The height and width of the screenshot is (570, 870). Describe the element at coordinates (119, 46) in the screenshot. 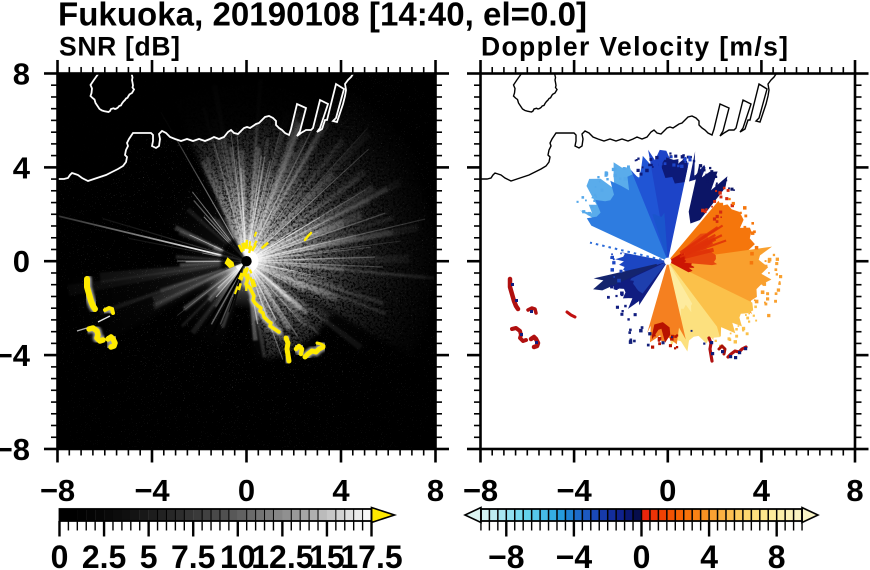

I see `svg-text: SNR [dB]` at that location.